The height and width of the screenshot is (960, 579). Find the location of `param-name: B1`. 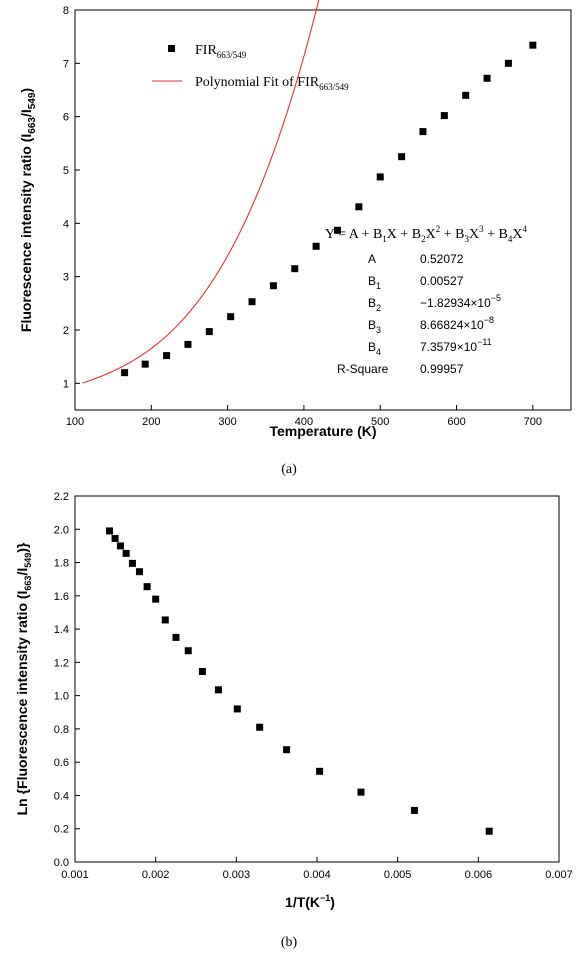

param-name: B1 is located at coordinates (374, 282).